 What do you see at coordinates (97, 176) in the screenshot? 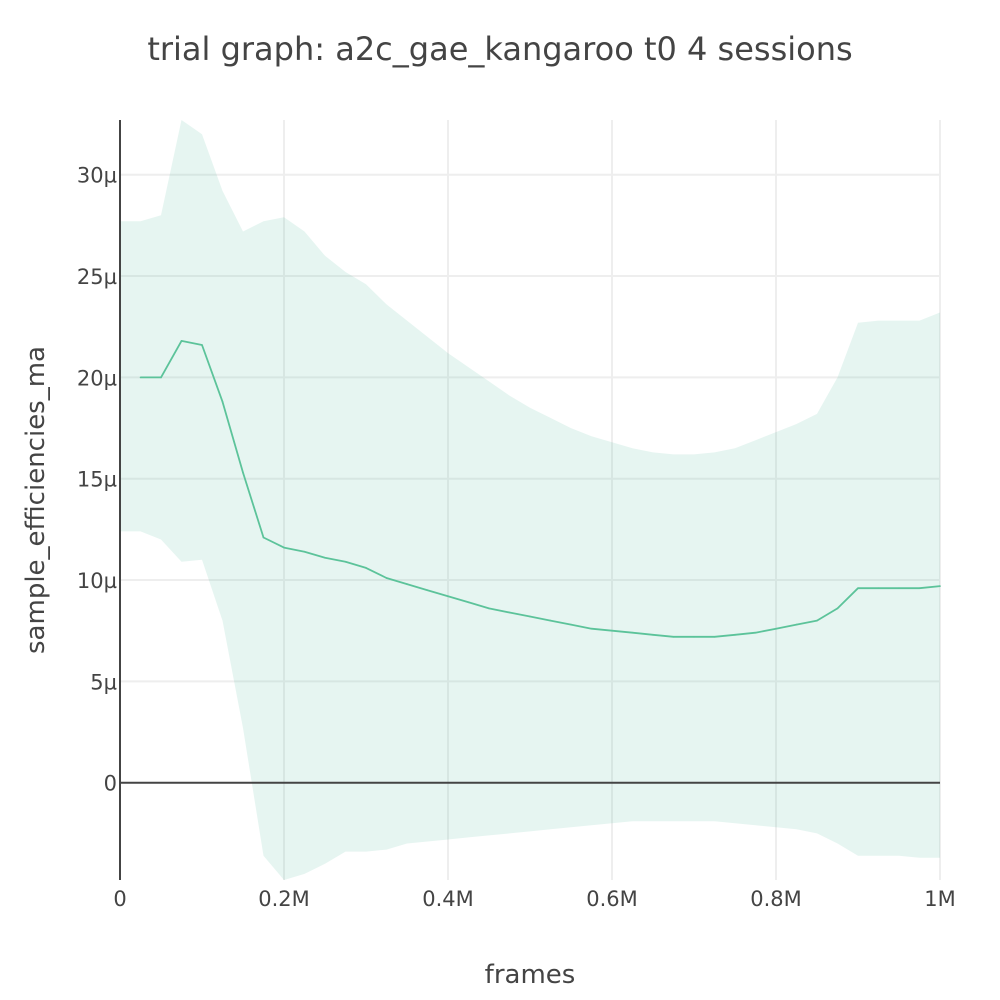
I see `y-tick-label: 30µ` at bounding box center [97, 176].